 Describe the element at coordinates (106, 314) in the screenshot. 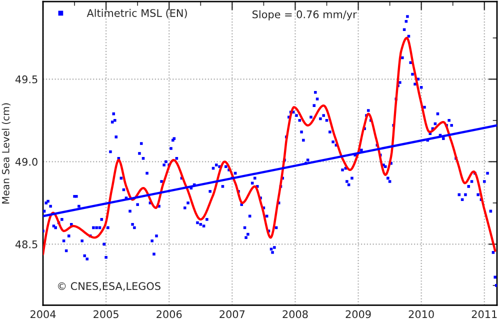

I see `x-tick-label: 2005` at that location.